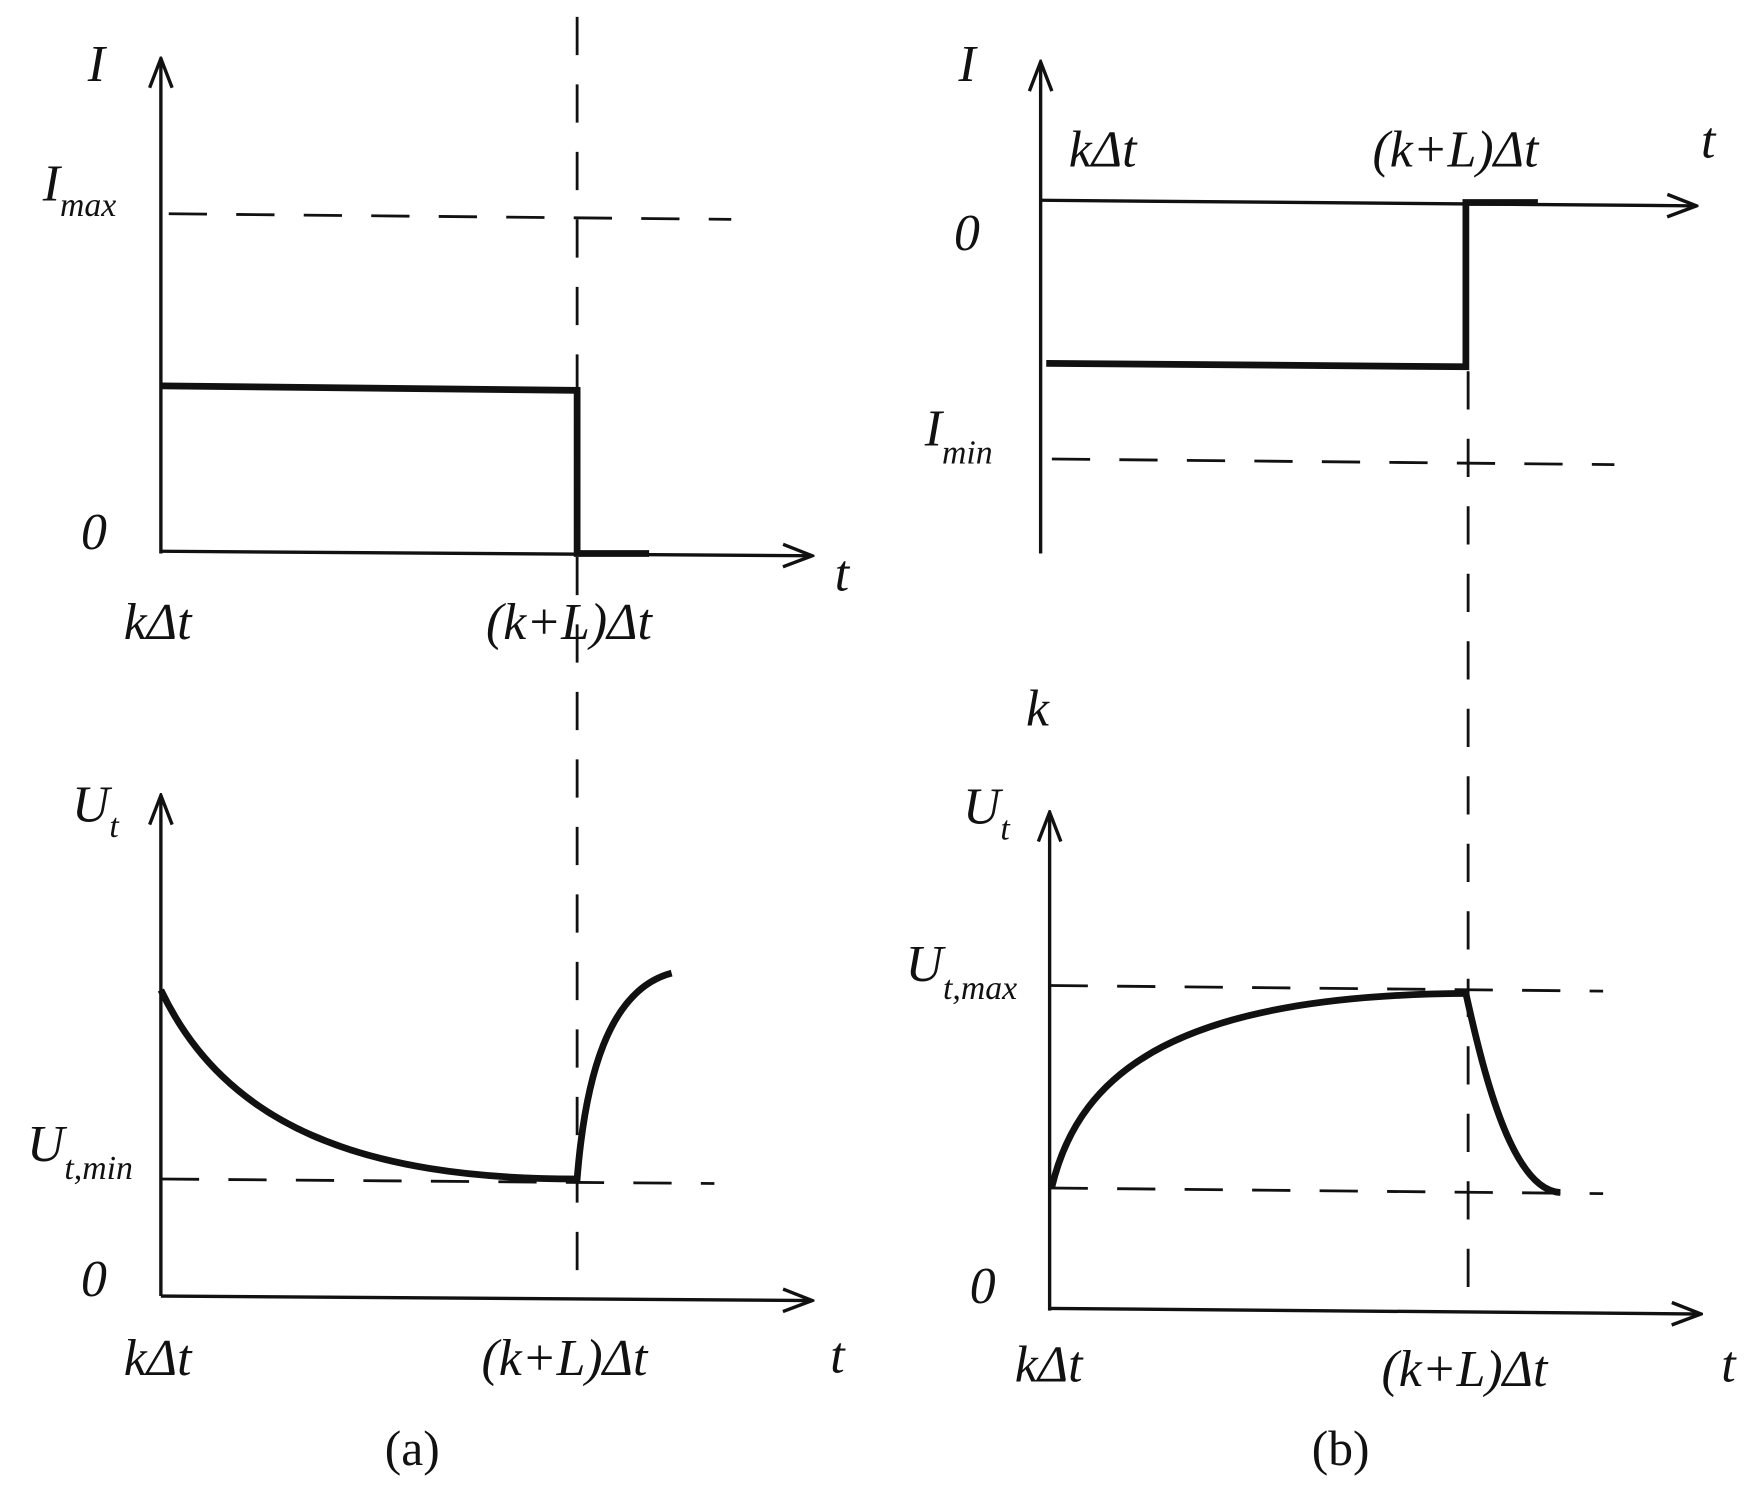  I want to click on limit-label: Imin, so click(958, 436).